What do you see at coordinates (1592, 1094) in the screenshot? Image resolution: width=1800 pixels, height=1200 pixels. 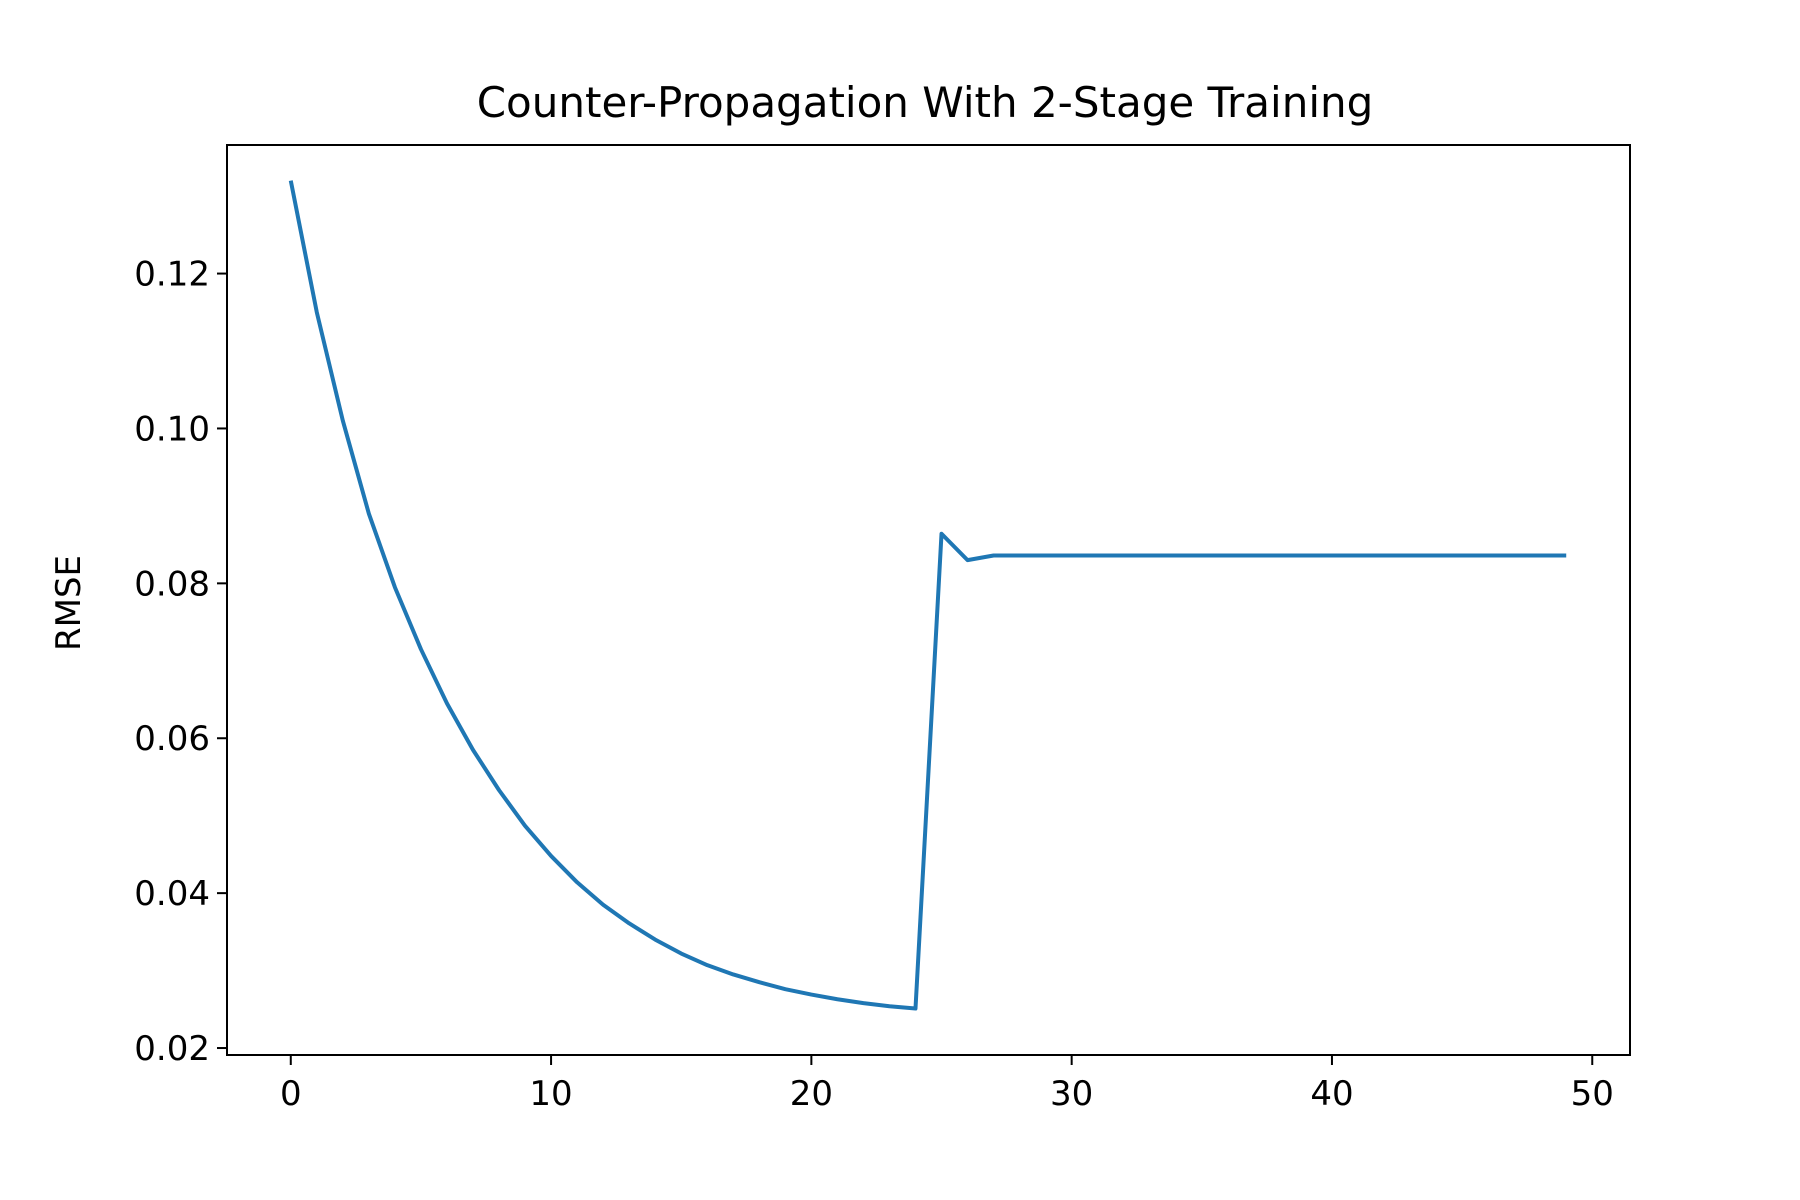 I see `x-tick-label: 50` at bounding box center [1592, 1094].